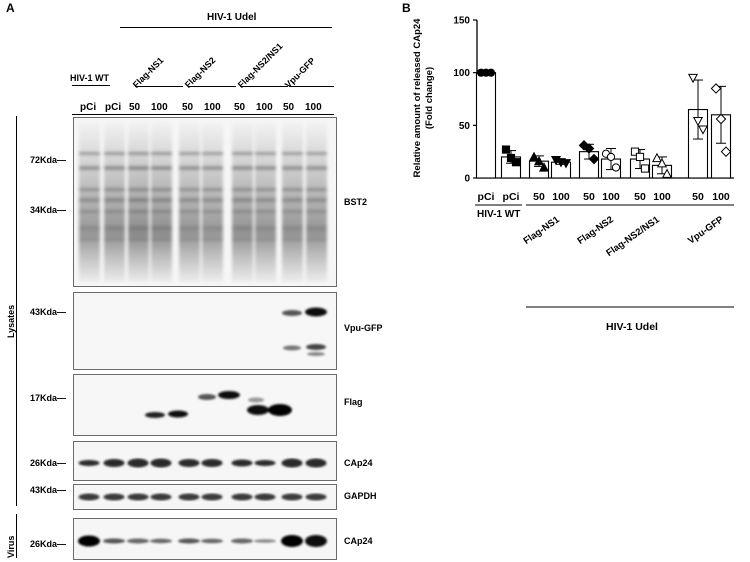 The height and width of the screenshot is (562, 750). Describe the element at coordinates (311, 86) in the screenshot. I see `construct-line-vpu-gfp` at that location.